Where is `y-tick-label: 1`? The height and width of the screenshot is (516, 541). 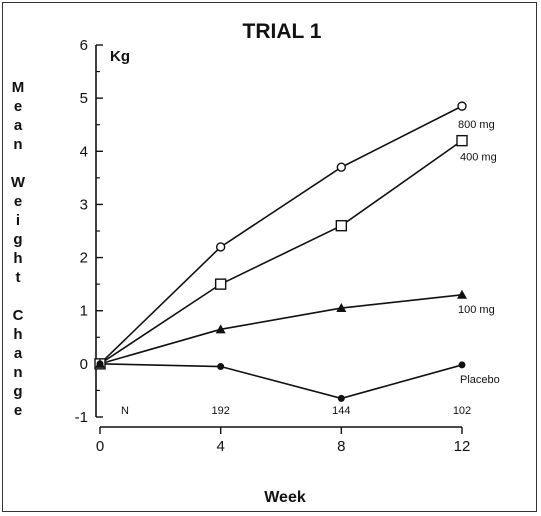 y-tick-label: 1 is located at coordinates (84, 311).